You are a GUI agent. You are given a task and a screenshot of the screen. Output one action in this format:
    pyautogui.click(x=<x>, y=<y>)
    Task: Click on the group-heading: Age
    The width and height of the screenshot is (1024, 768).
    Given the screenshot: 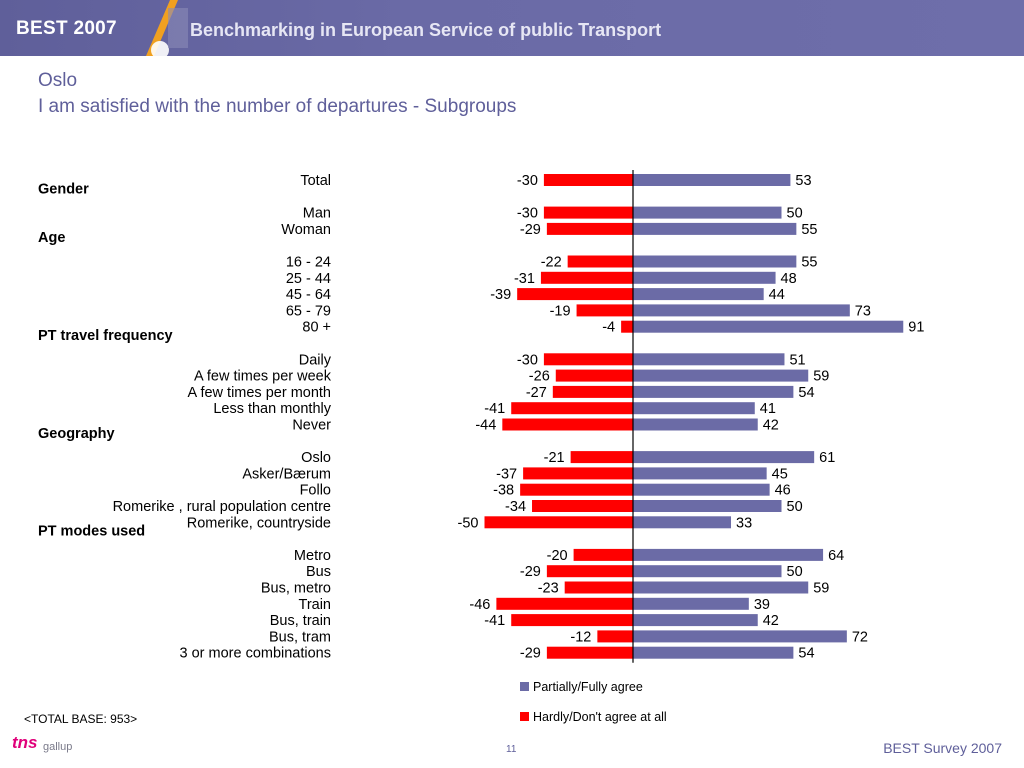 What is the action you would take?
    pyautogui.click(x=51, y=238)
    